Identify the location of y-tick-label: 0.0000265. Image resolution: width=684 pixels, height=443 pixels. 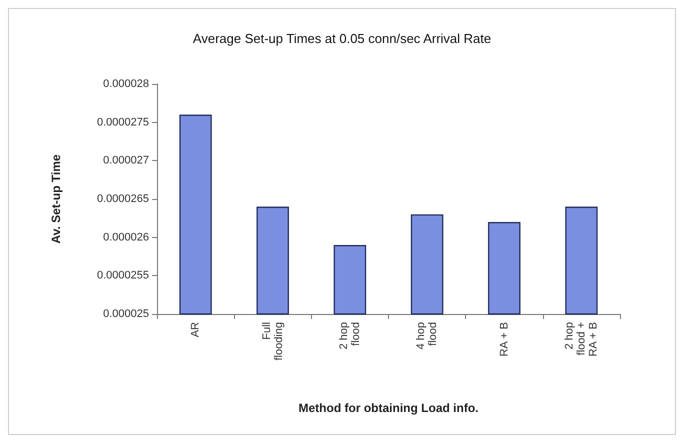
(123, 199).